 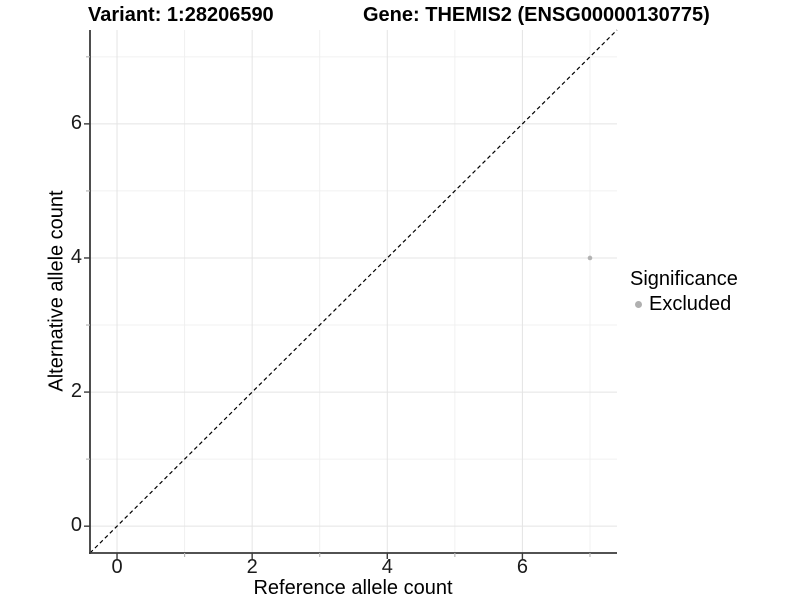 What do you see at coordinates (76, 257) in the screenshot?
I see `y-tick-label: 4` at bounding box center [76, 257].